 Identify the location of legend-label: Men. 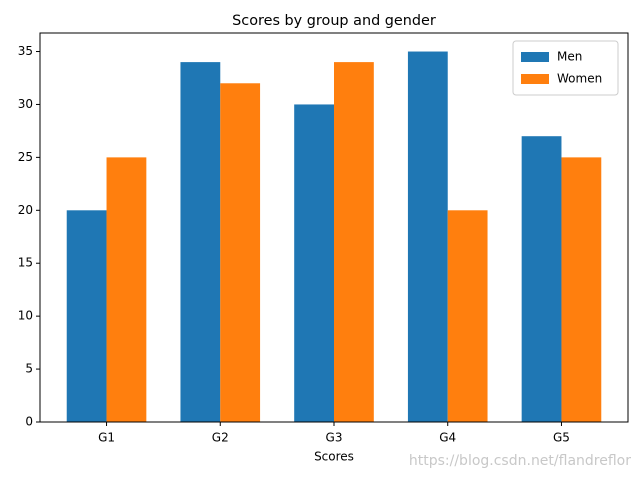
(569, 57).